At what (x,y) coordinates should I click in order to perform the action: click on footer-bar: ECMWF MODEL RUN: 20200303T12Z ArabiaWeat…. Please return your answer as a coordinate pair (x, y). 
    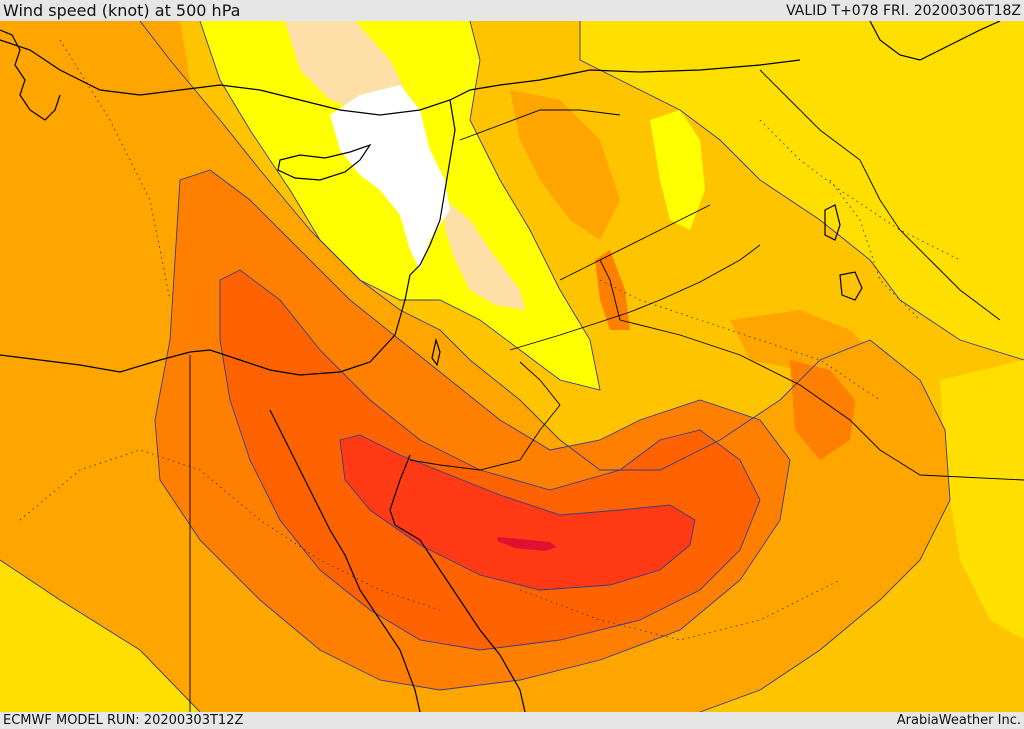
    Looking at the image, I should click on (512, 720).